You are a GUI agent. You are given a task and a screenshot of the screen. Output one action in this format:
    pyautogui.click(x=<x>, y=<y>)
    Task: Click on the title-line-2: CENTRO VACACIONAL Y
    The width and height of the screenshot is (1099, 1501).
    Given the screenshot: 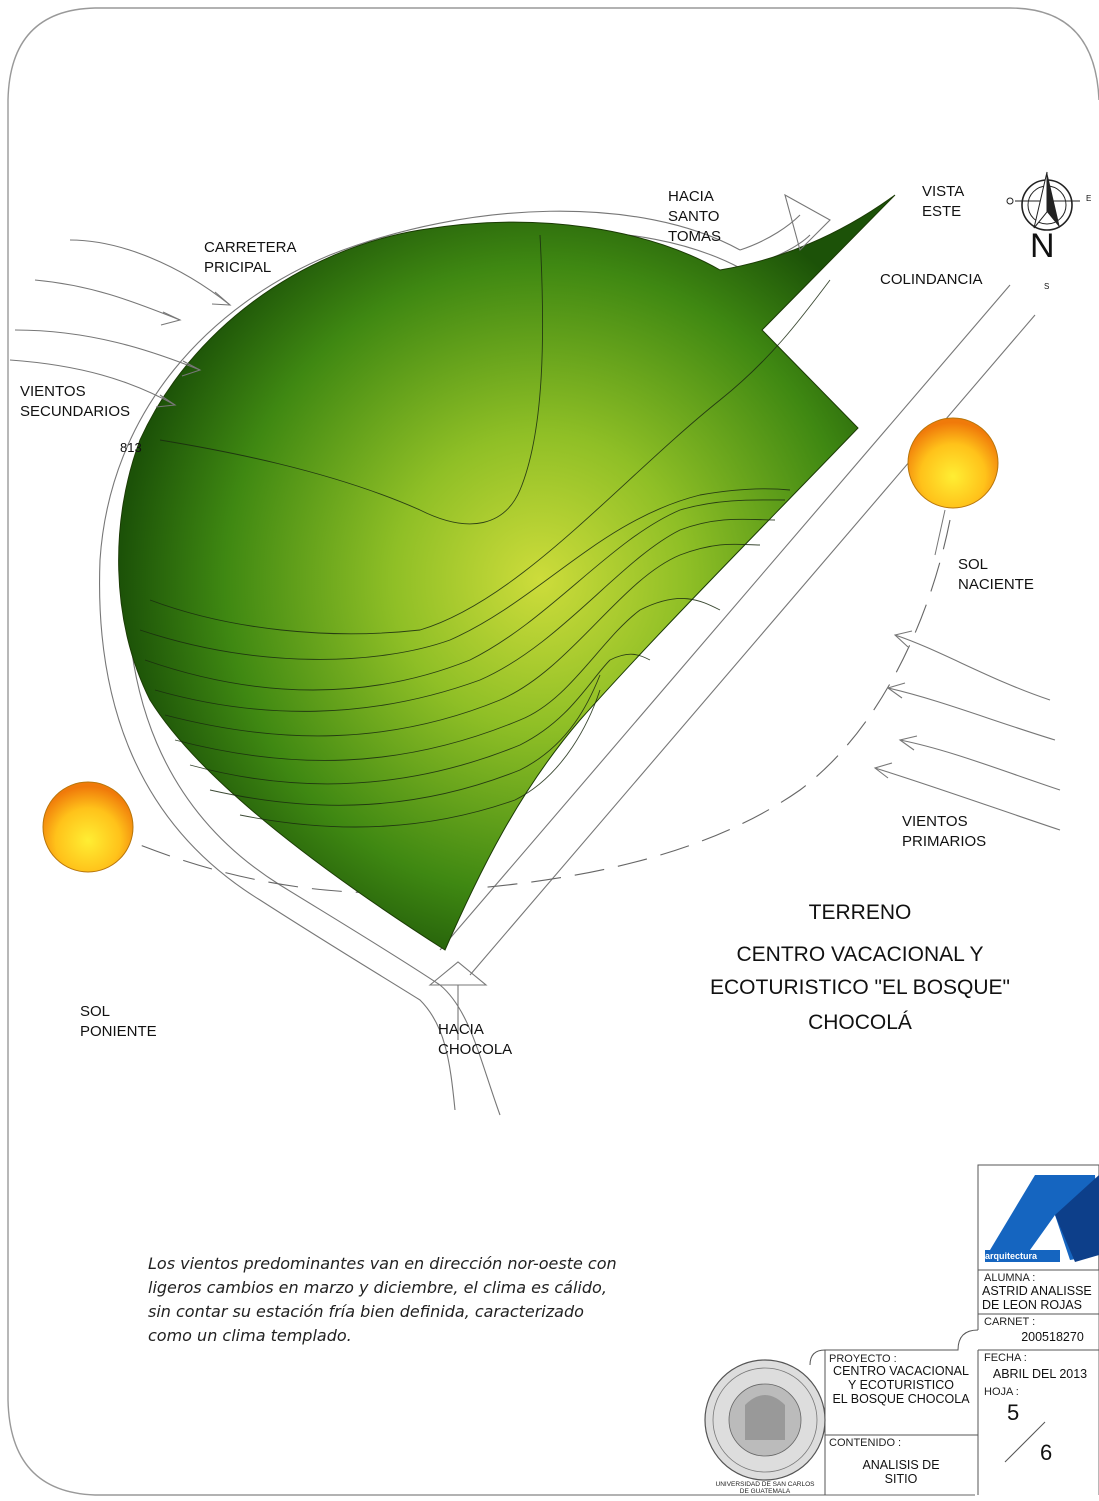 What is the action you would take?
    pyautogui.click(x=860, y=954)
    